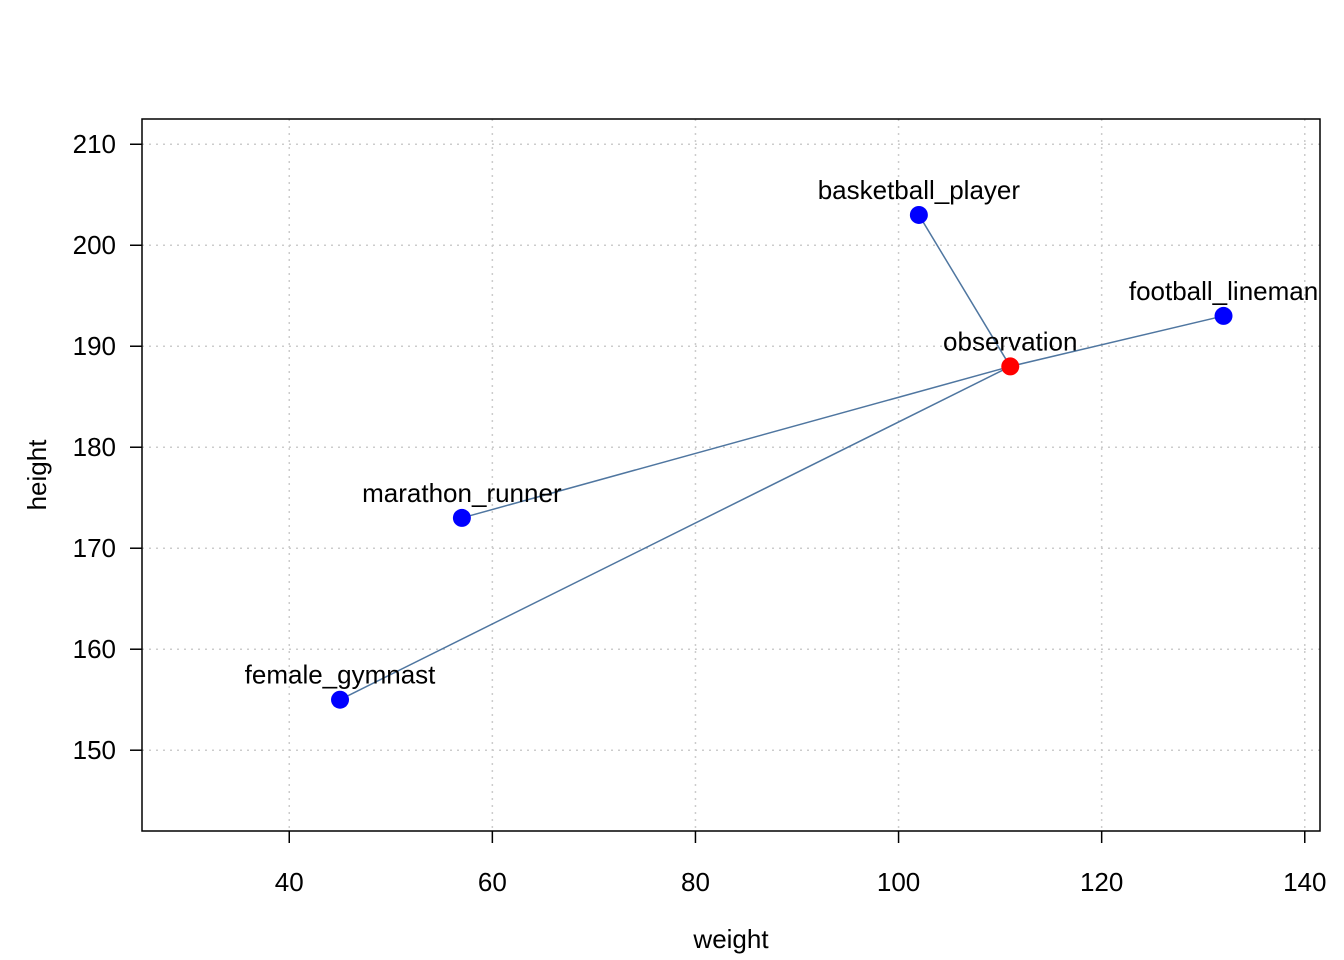  What do you see at coordinates (1101, 882) in the screenshot?
I see `x-tick-label: 120` at bounding box center [1101, 882].